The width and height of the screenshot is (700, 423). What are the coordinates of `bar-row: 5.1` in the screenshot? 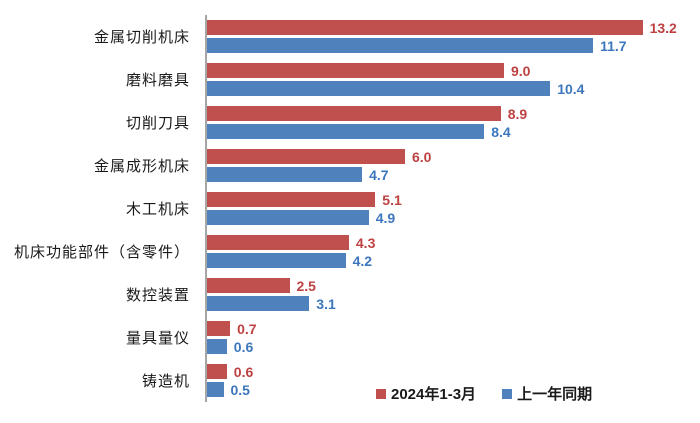 It's located at (453, 199).